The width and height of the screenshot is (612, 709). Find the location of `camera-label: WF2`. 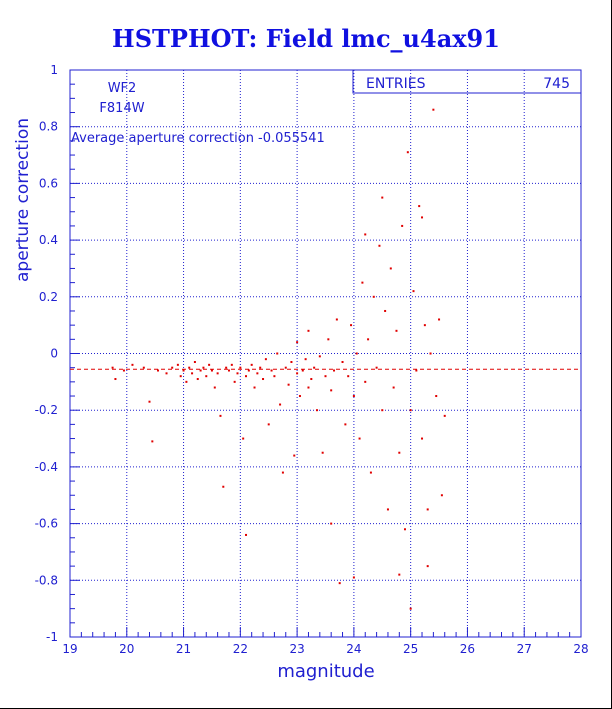

camera-label: WF2 is located at coordinates (122, 88).